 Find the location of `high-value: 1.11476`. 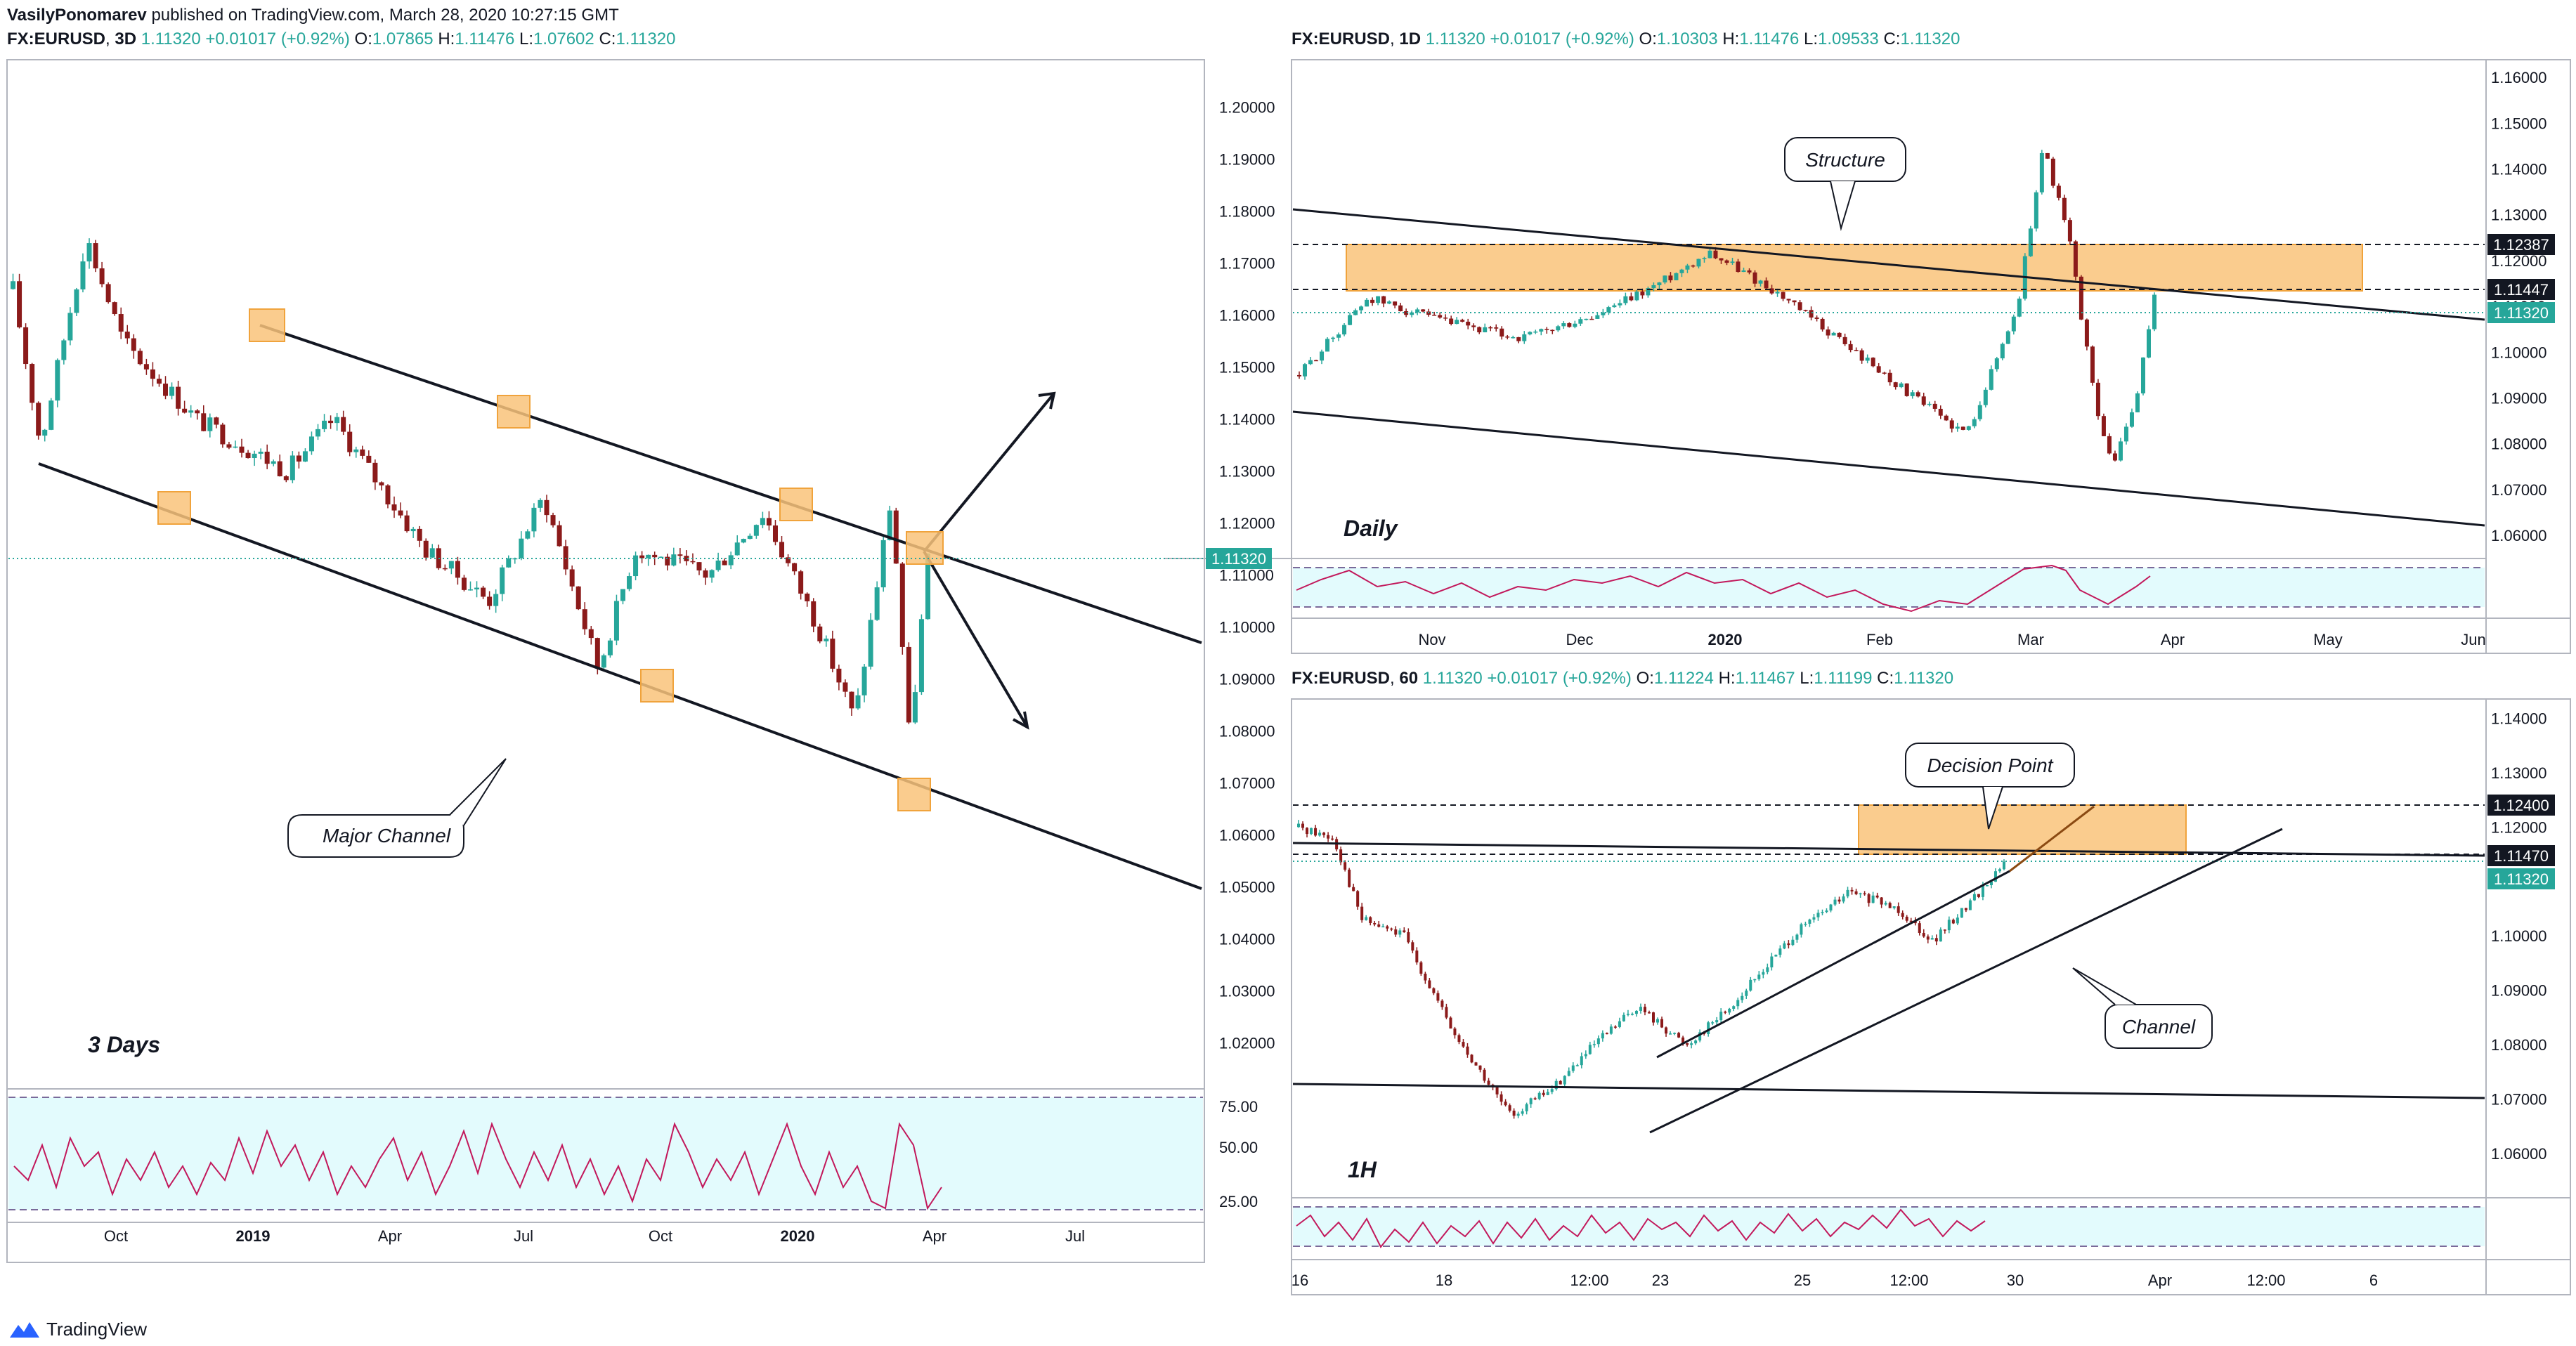

high-value: 1.11476 is located at coordinates (1769, 39).